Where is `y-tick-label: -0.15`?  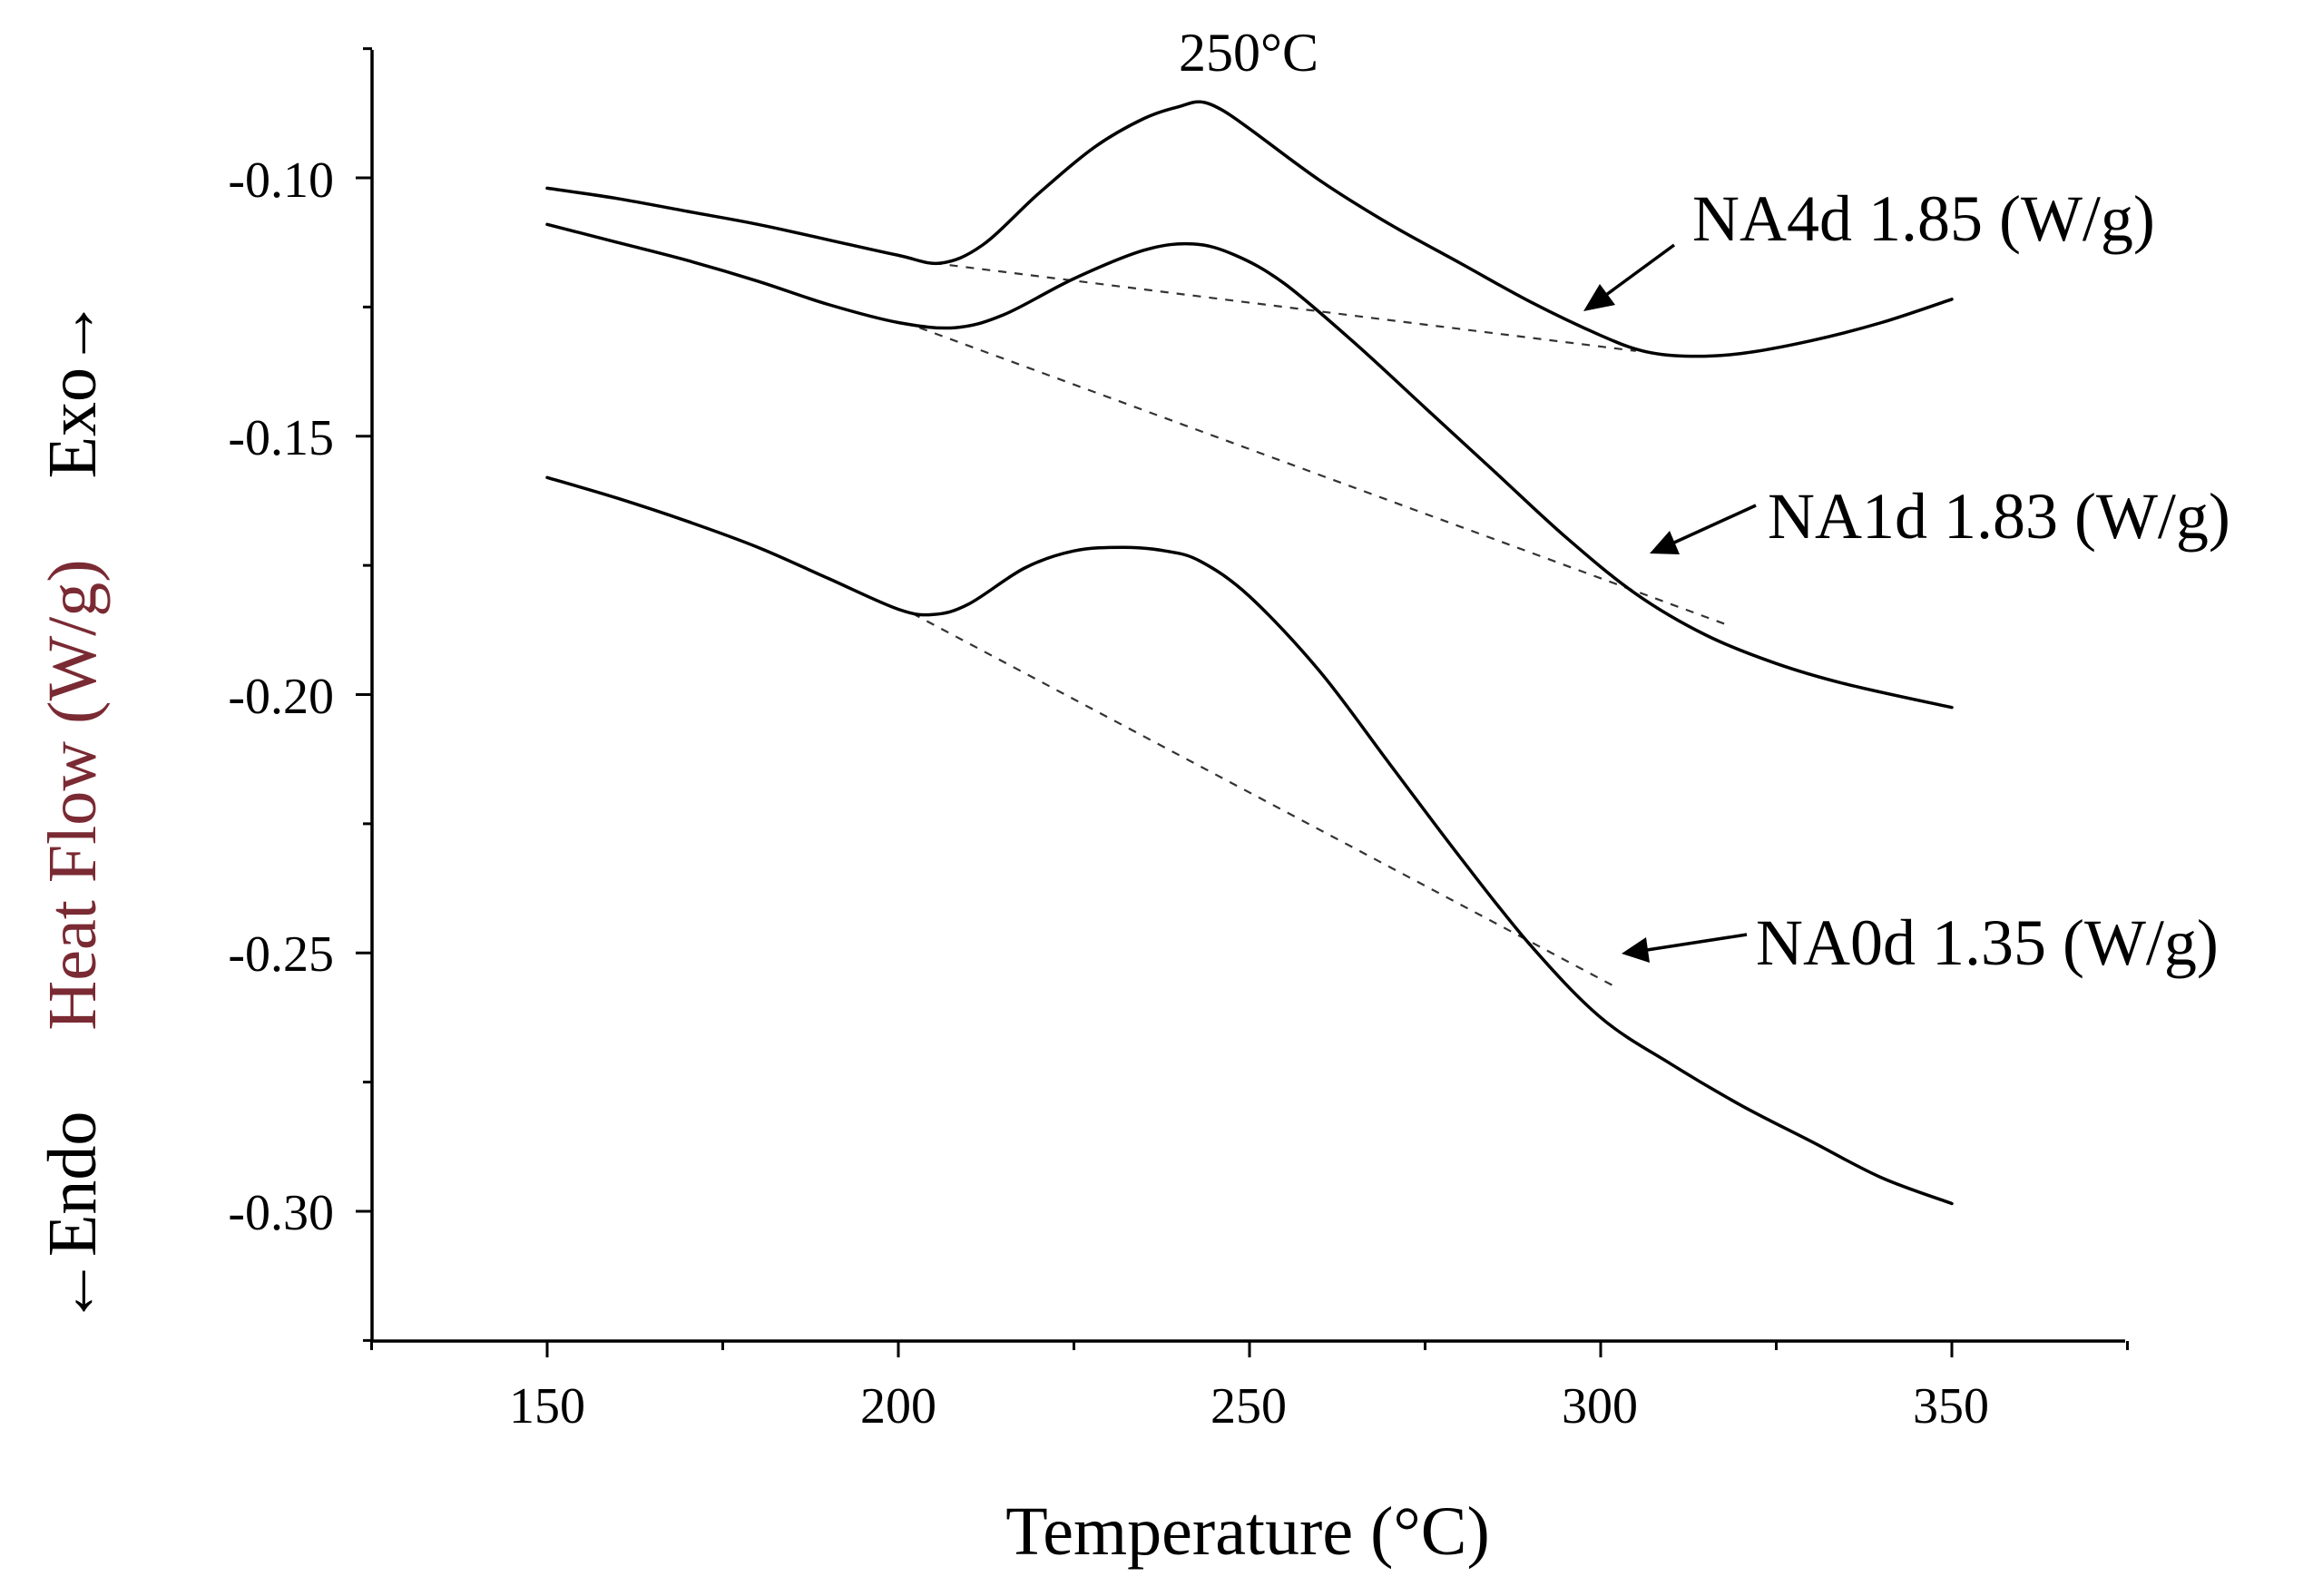
y-tick-label: -0.15 is located at coordinates (281, 438).